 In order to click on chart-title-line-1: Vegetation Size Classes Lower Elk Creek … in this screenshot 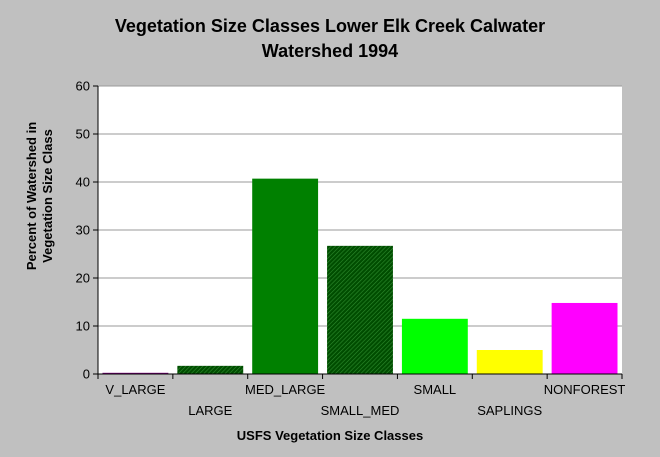, I will do `click(330, 26)`.